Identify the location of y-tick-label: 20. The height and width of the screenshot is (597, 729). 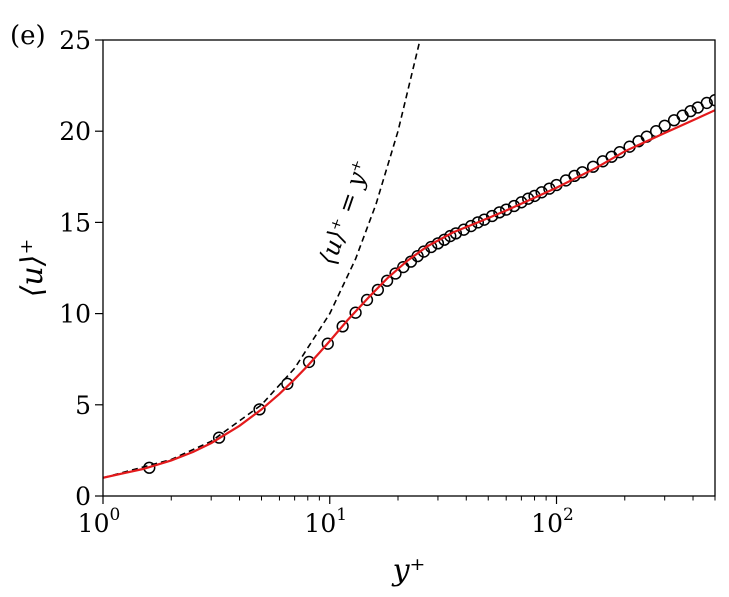
(75, 131).